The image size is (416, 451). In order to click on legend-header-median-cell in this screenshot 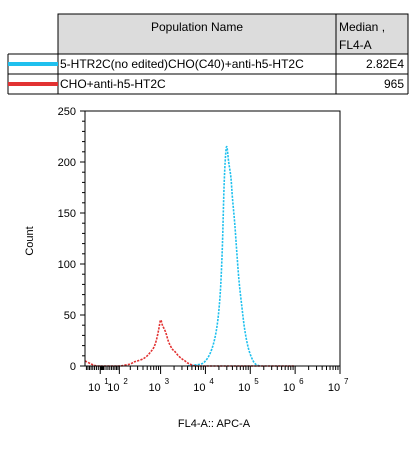, I will do `click(372, 34)`.